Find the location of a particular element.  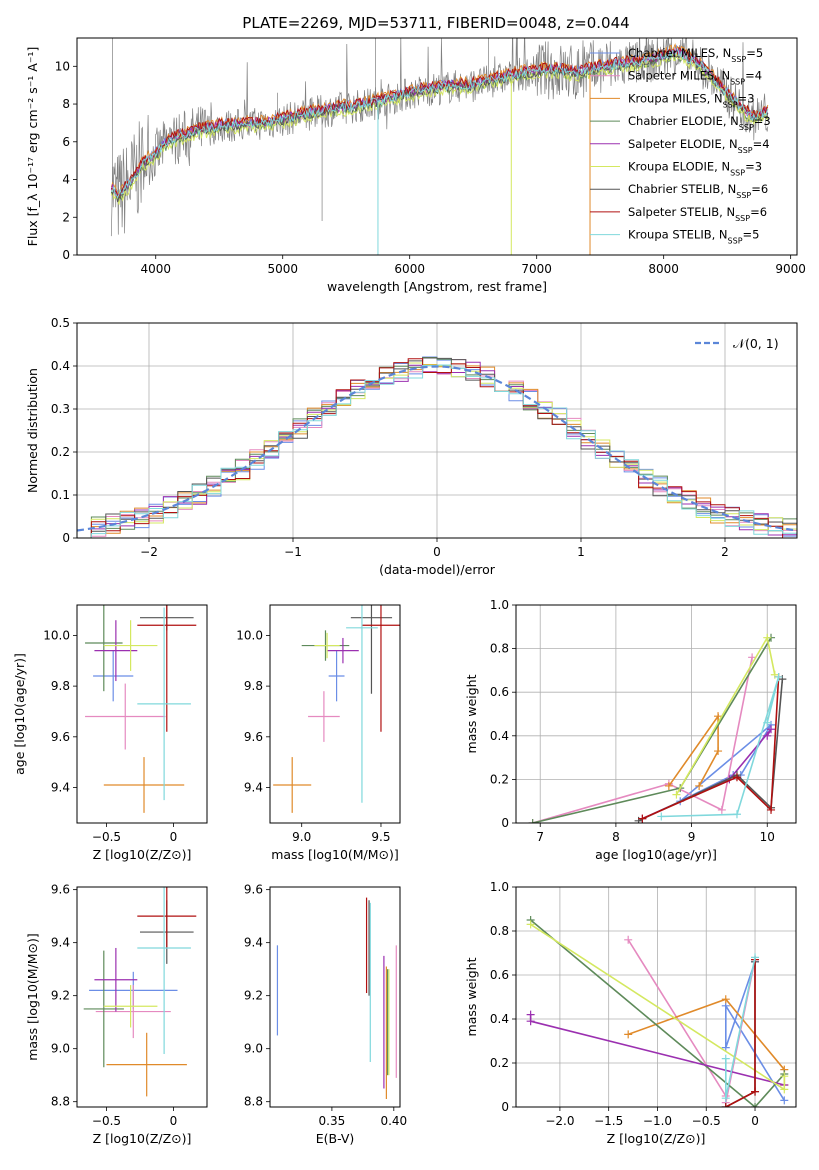

mass-weight-vs-Z-plot-area is located at coordinates (657, 1011).